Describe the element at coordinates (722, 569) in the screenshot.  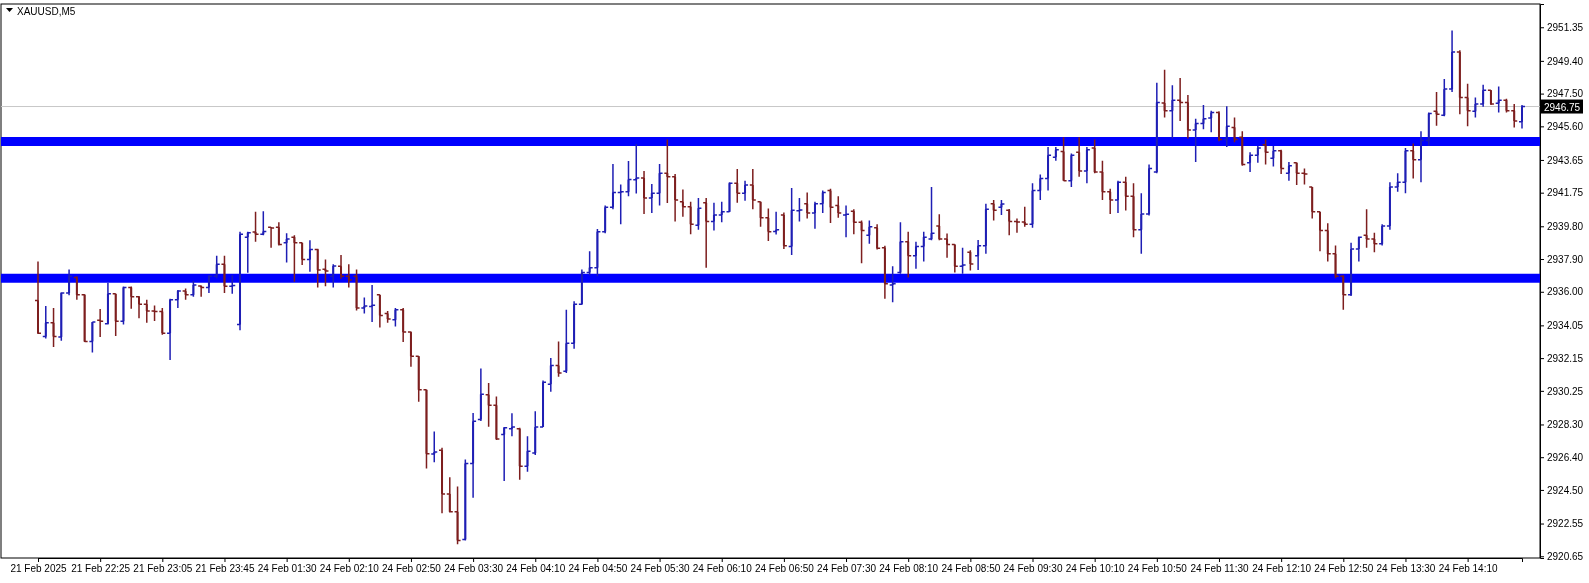
I see `x-tick-label: 24 Feb 06:10` at that location.